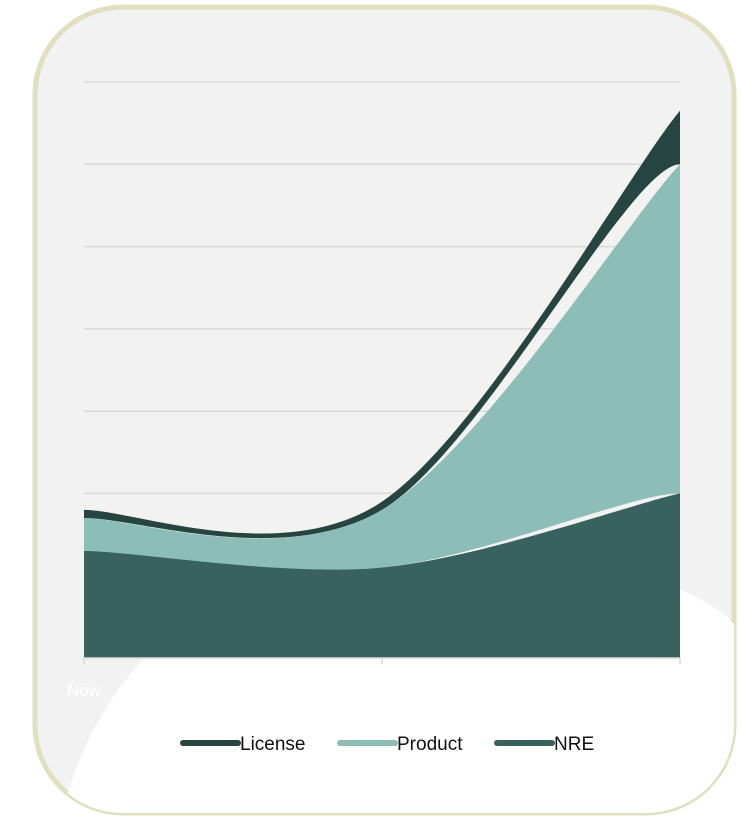 The height and width of the screenshot is (822, 741). What do you see at coordinates (544, 744) in the screenshot?
I see `legend-item-nre: NRE` at bounding box center [544, 744].